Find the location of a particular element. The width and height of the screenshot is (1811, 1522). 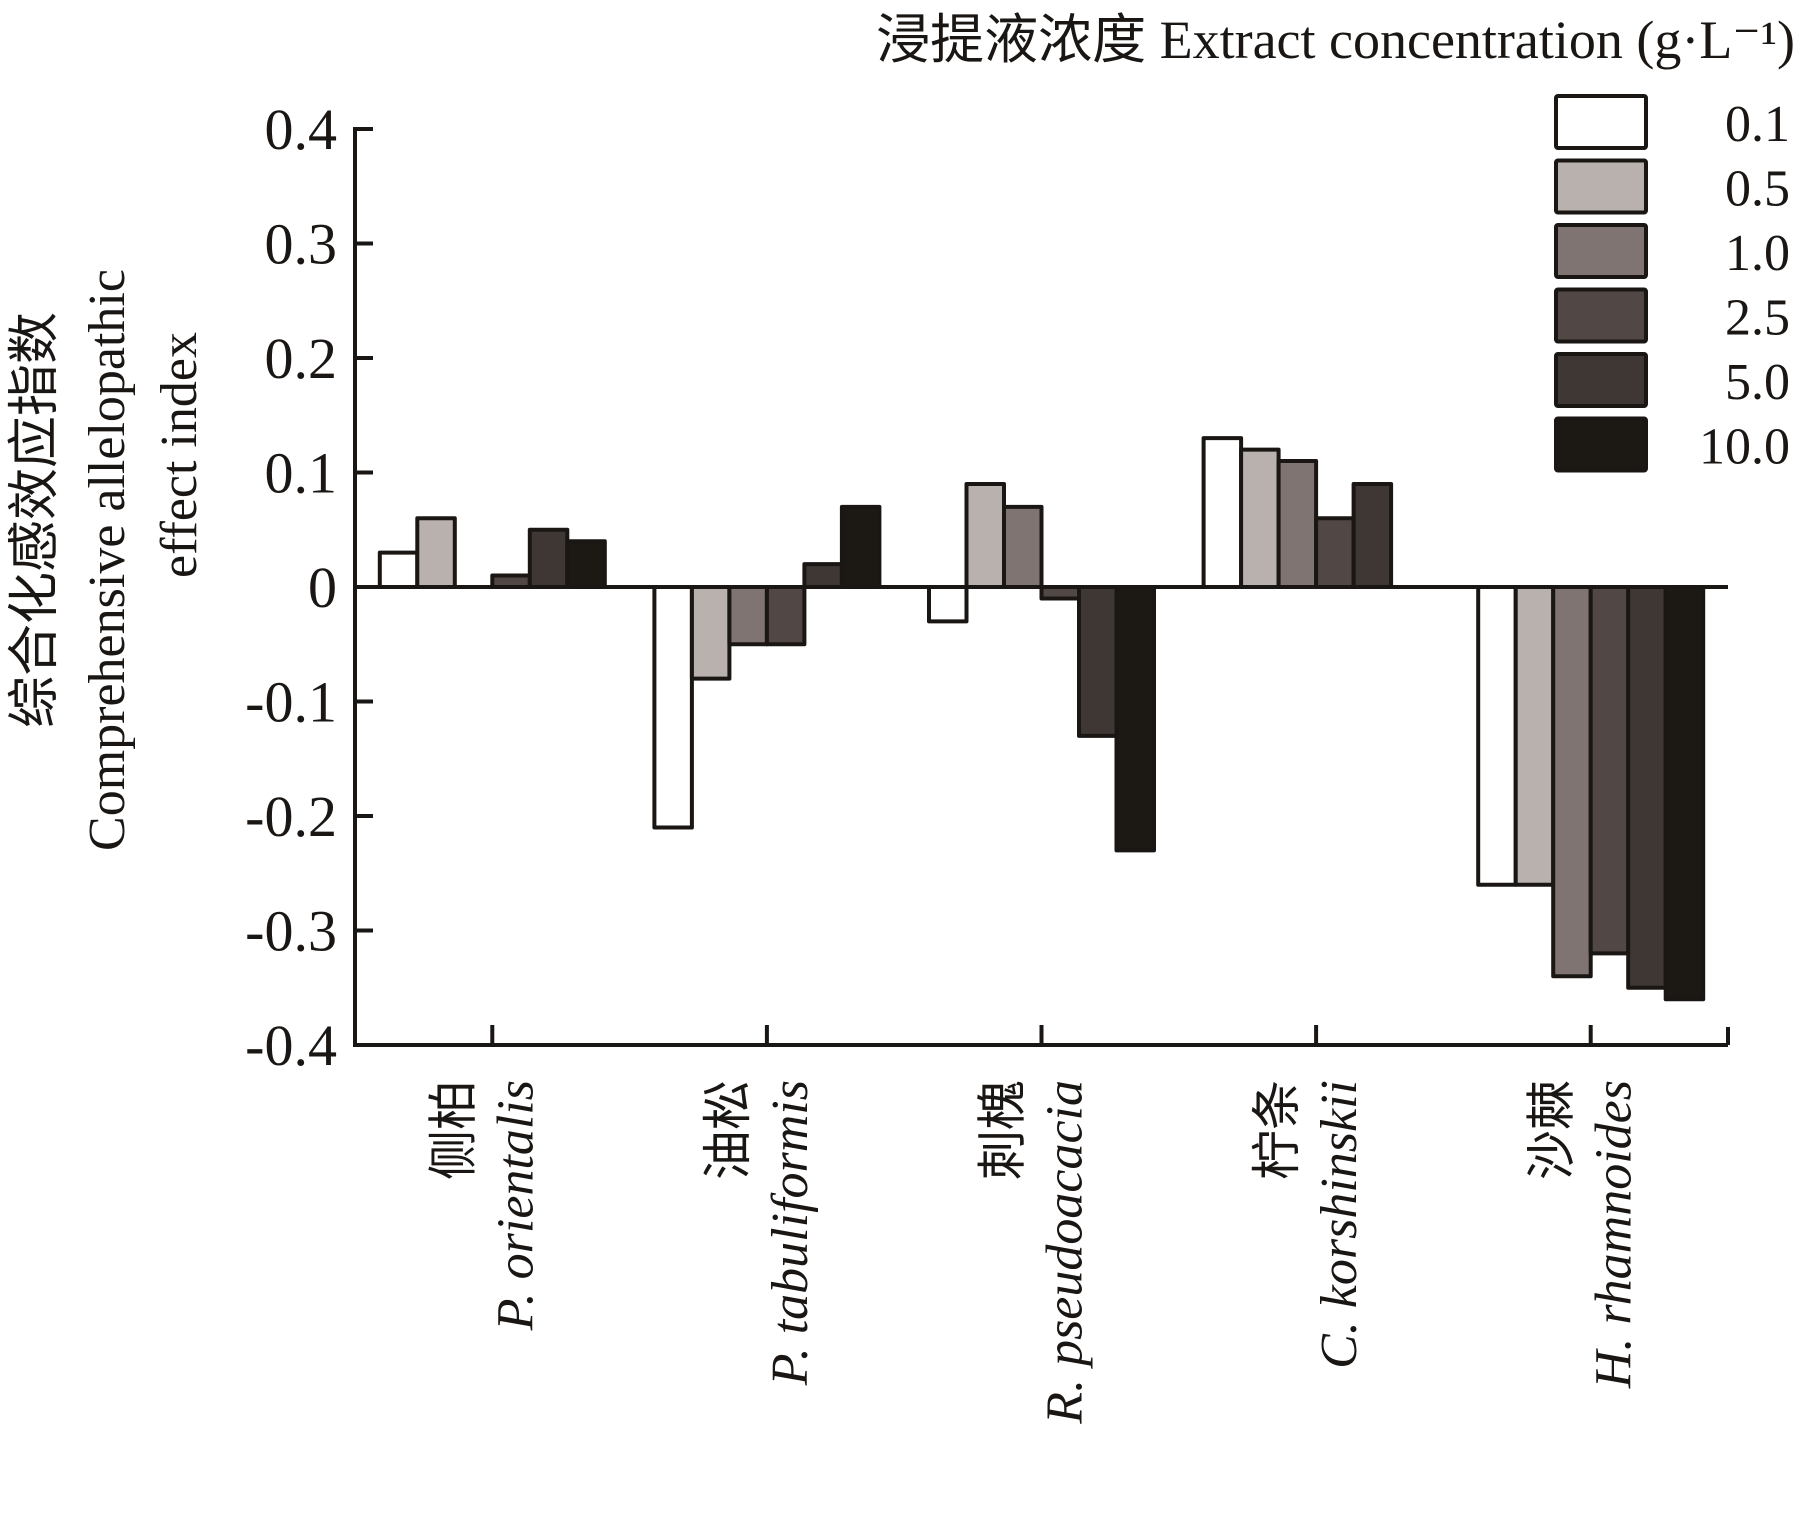

x-label-zh: 沙棘 is located at coordinates (1552, 1130).